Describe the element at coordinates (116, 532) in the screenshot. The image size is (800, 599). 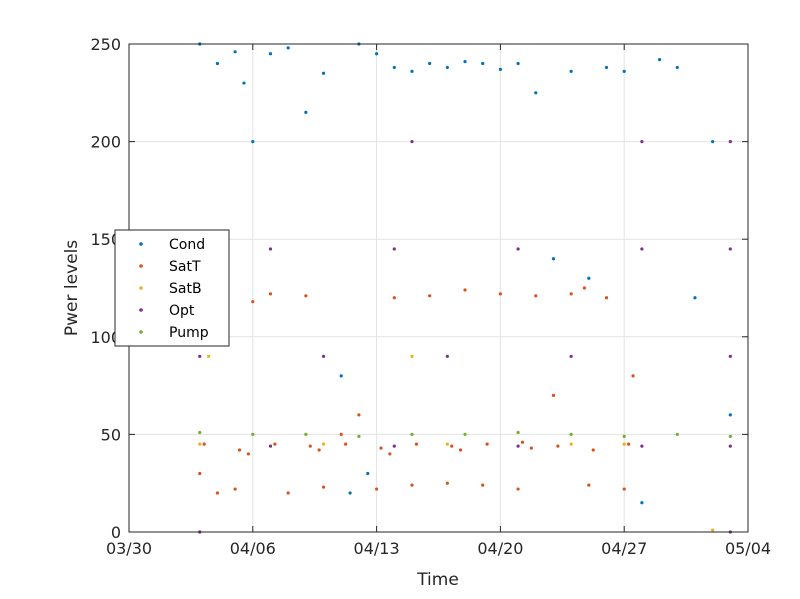
I see `y-tick-label: 0` at that location.